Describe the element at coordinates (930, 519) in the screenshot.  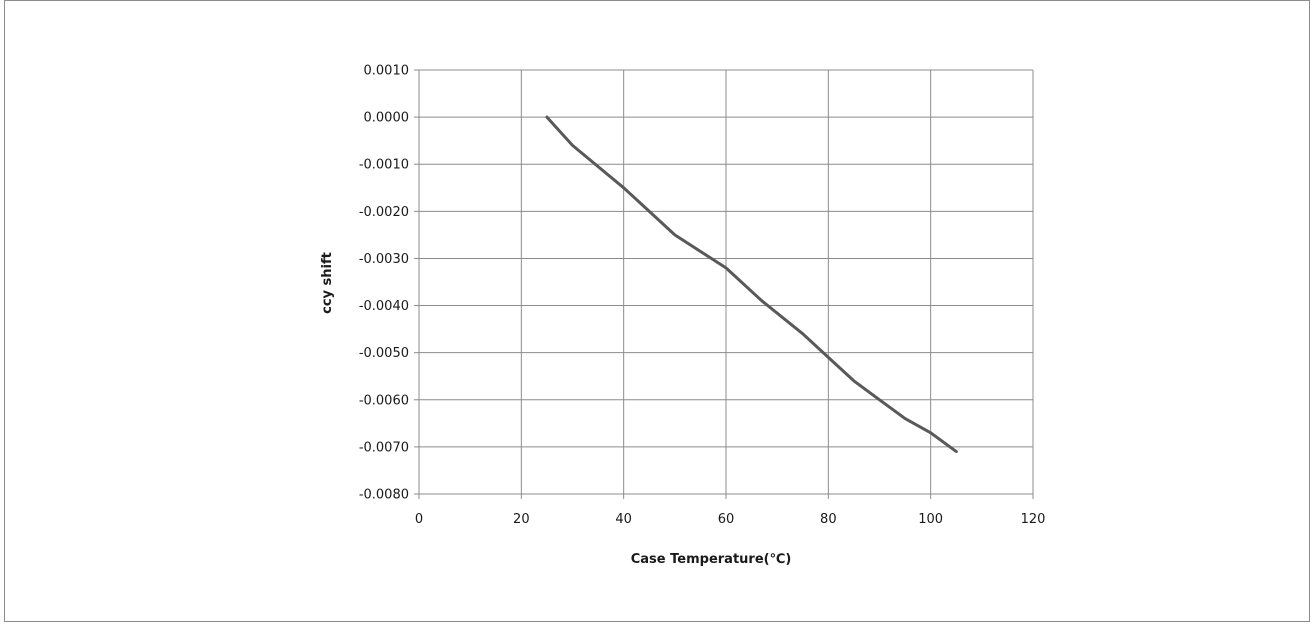
I see `x-tick-label: 100` at that location.